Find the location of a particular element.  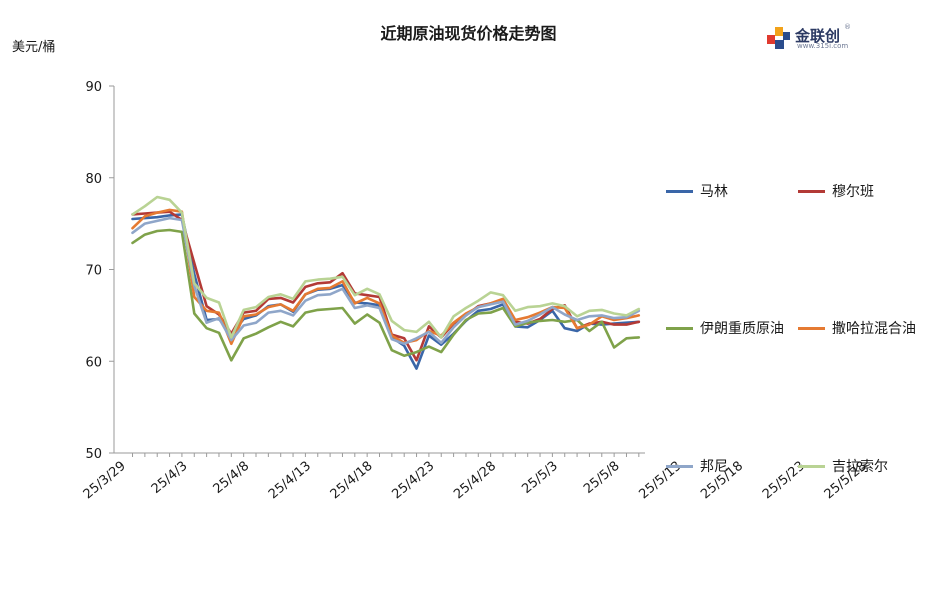

y-tick-label: 60 is located at coordinates (93, 362).